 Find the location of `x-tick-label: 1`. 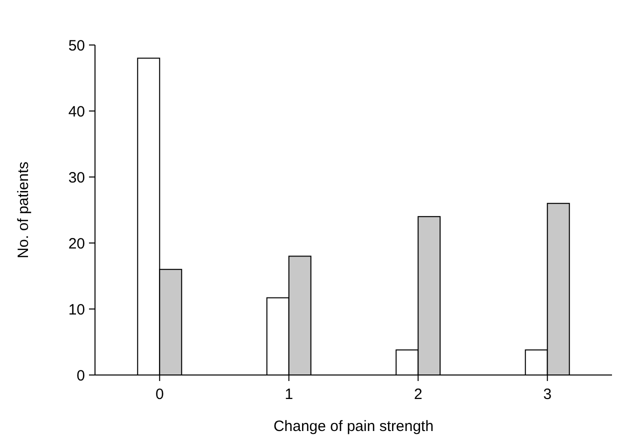

x-tick-label: 1 is located at coordinates (289, 394).